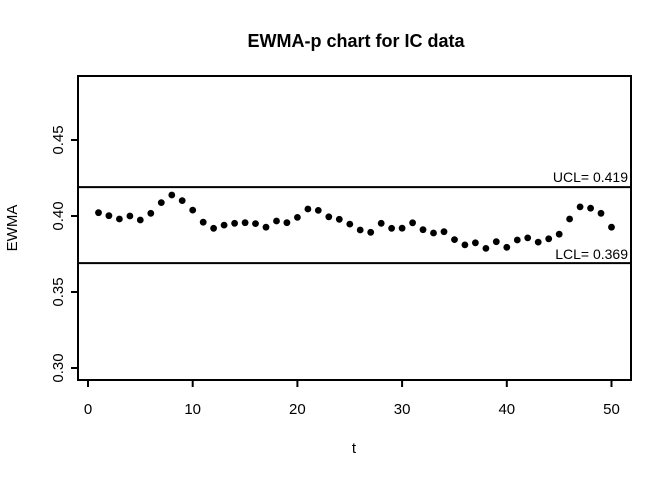 This screenshot has height=480, width=672. What do you see at coordinates (192, 409) in the screenshot?
I see `x-tick-label: 10` at bounding box center [192, 409].